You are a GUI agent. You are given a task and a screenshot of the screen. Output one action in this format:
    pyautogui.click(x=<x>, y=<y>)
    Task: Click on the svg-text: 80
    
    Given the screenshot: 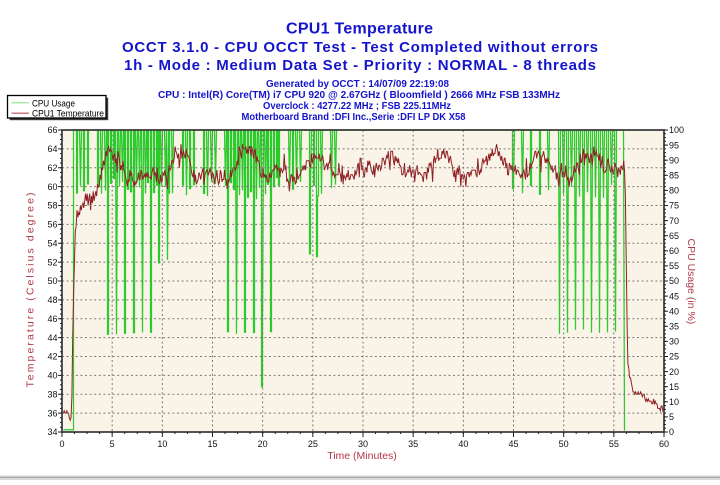 What is the action you would take?
    pyautogui.click(x=674, y=191)
    